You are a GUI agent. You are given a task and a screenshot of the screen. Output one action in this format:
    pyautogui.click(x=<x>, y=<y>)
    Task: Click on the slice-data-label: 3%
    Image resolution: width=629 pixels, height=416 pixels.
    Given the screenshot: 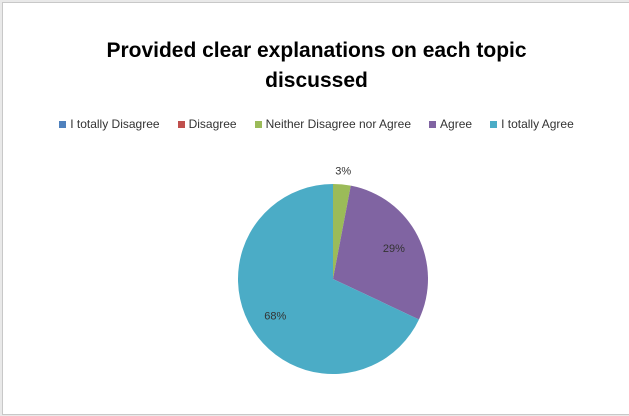 What is the action you would take?
    pyautogui.click(x=343, y=171)
    